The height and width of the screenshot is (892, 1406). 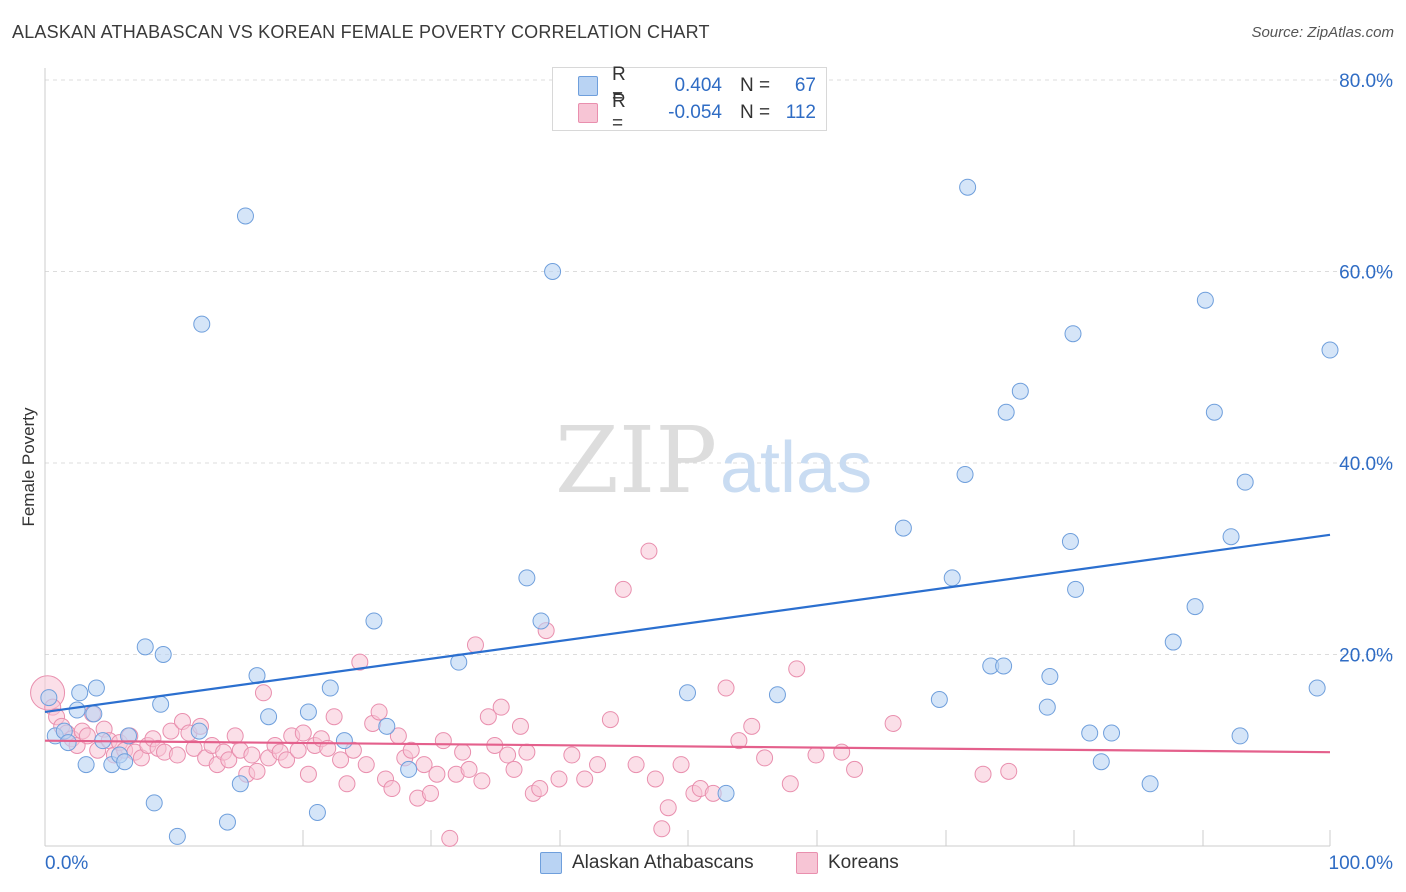 I want to click on y-tick-label: 60.0%, so click(x=1366, y=273).